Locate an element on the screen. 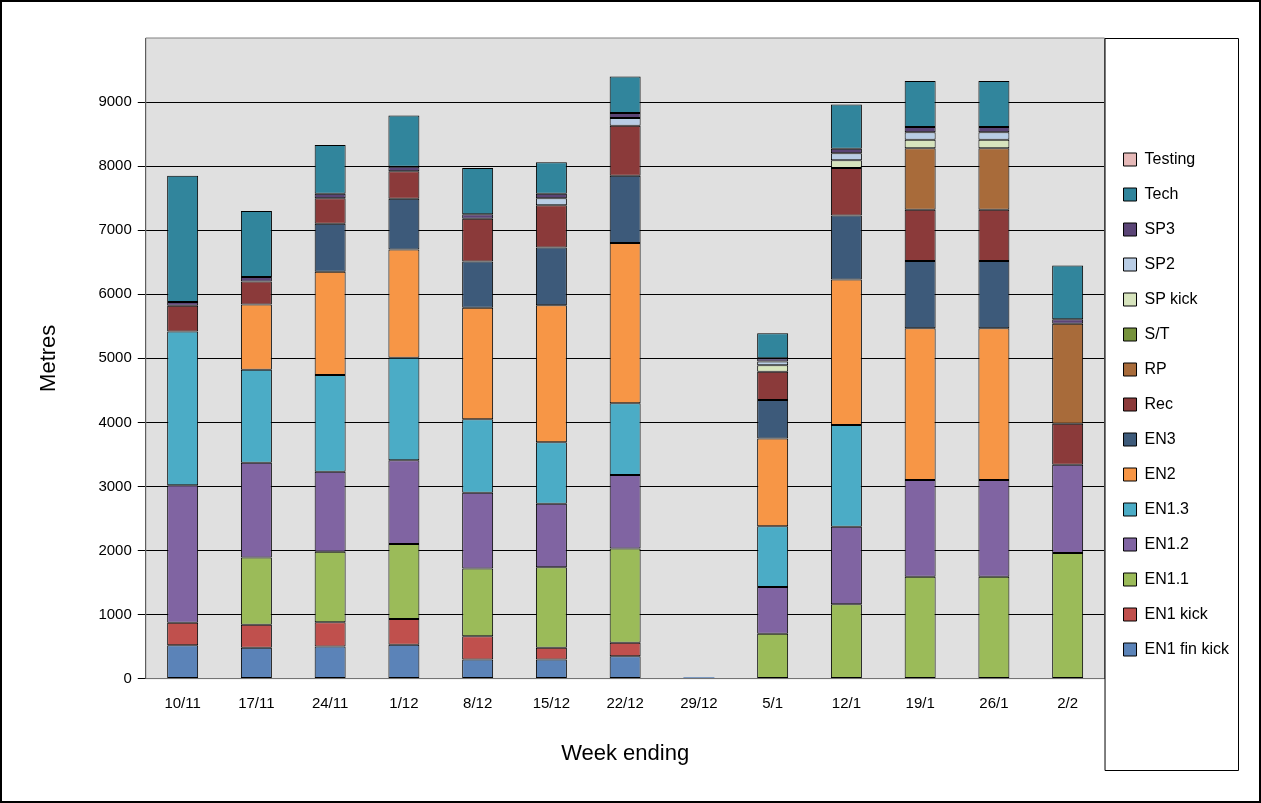 This screenshot has width=1261, height=803. x-axis-title: Week ending is located at coordinates (625, 752).